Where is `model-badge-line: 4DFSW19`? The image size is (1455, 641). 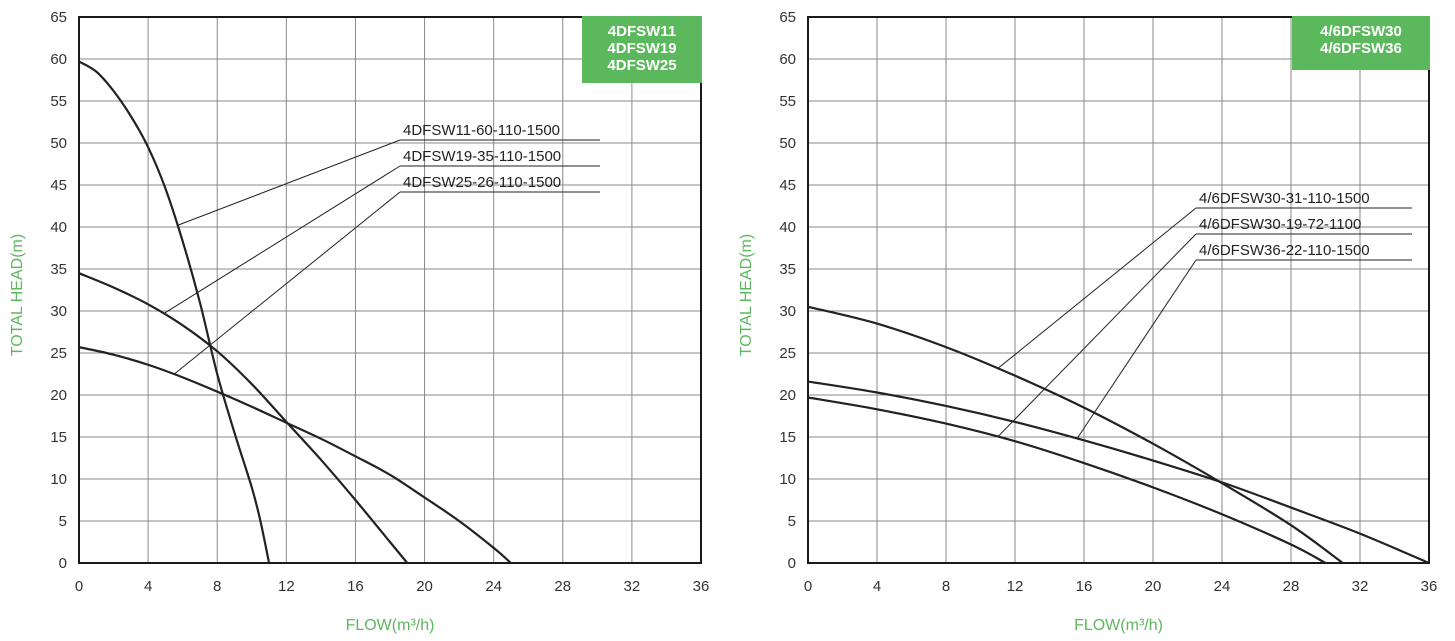
model-badge-line: 4DFSW19 is located at coordinates (641, 48).